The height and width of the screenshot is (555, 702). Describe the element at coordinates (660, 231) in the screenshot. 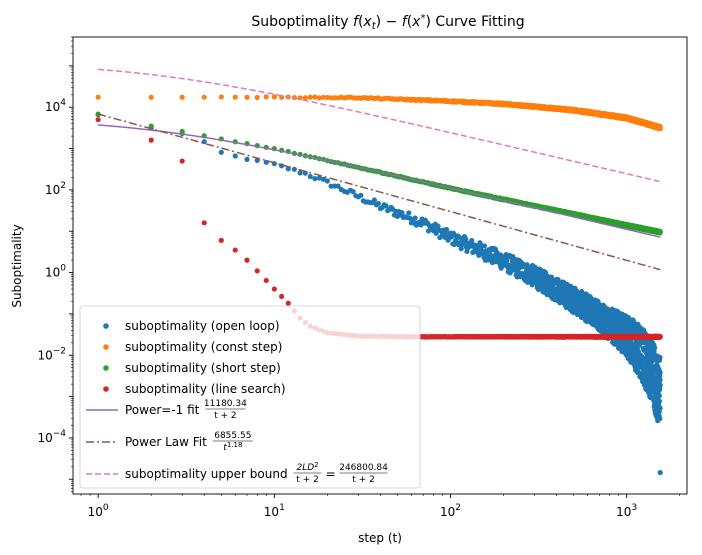

I see `data-point-short` at that location.